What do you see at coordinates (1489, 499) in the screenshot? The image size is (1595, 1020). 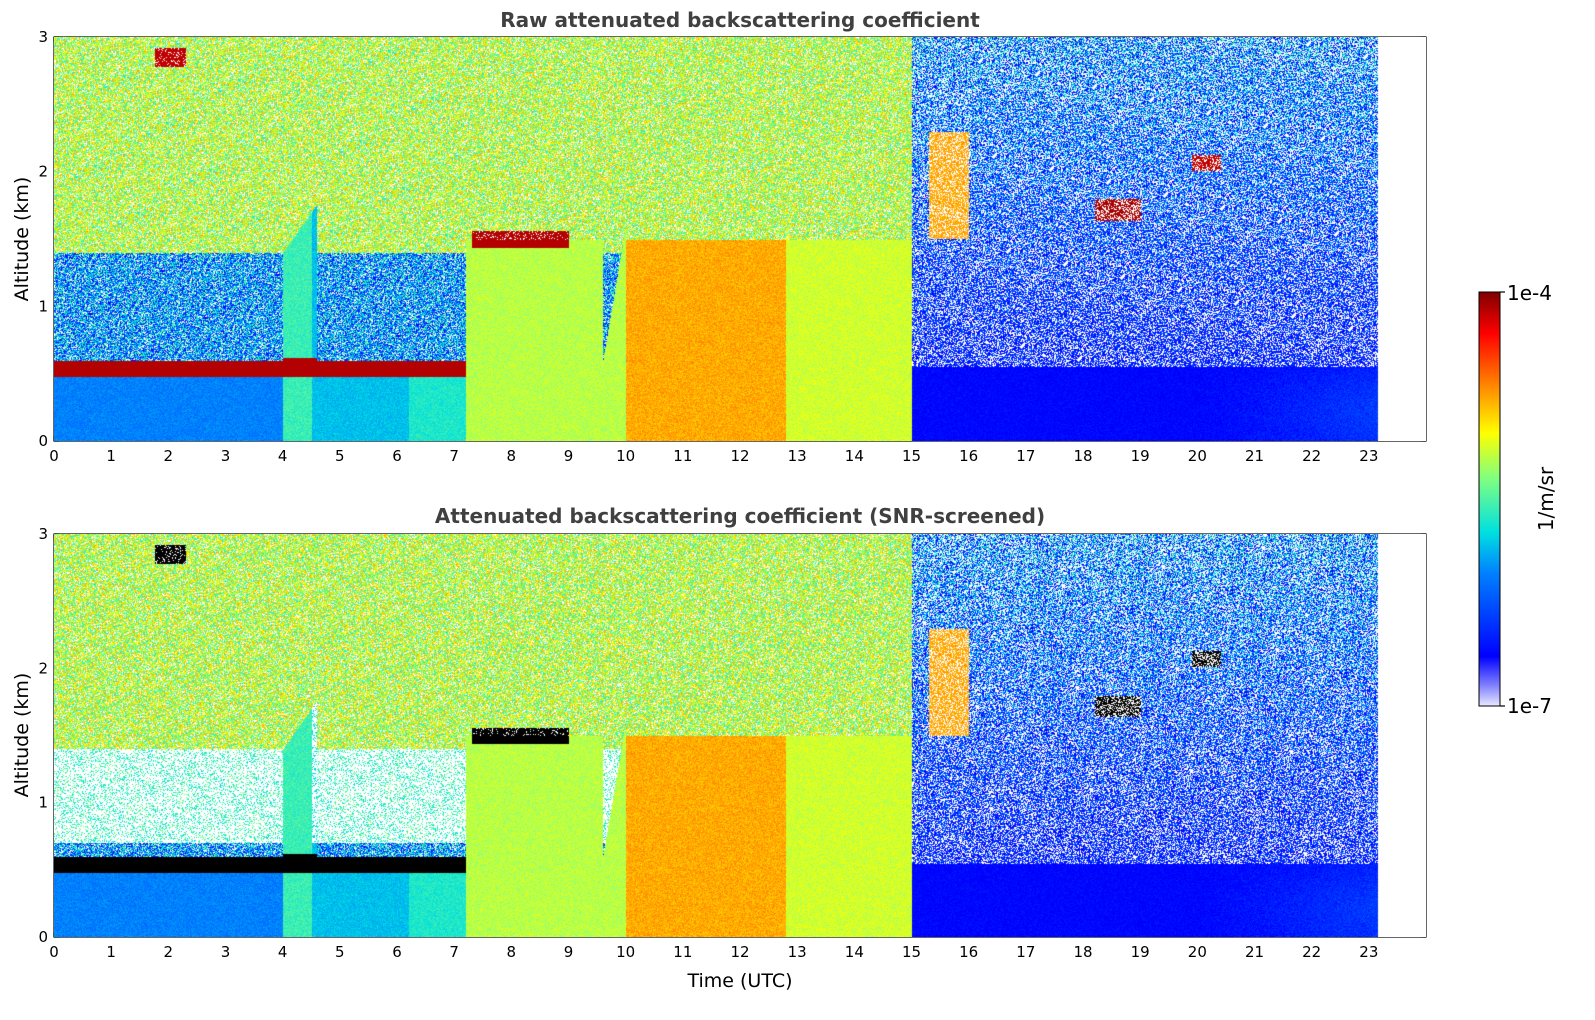 I see `colorbar-scale` at bounding box center [1489, 499].